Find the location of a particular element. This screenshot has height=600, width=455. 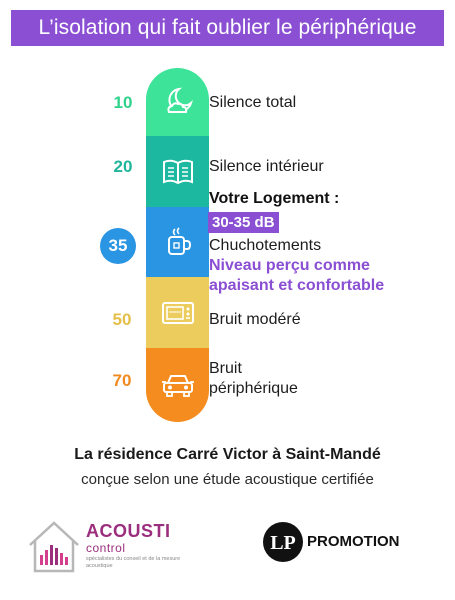

promotion-name: PROMOTION is located at coordinates (353, 541).